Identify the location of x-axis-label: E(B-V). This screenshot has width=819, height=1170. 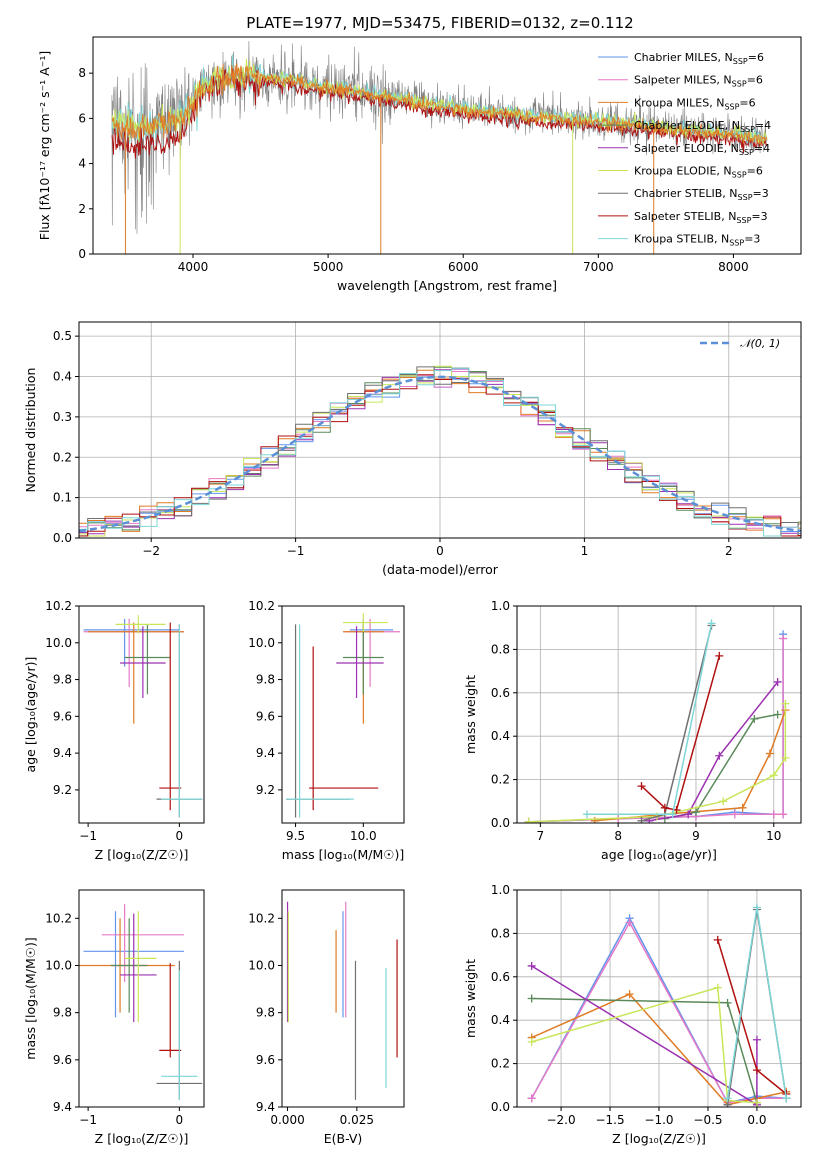
(343, 1138).